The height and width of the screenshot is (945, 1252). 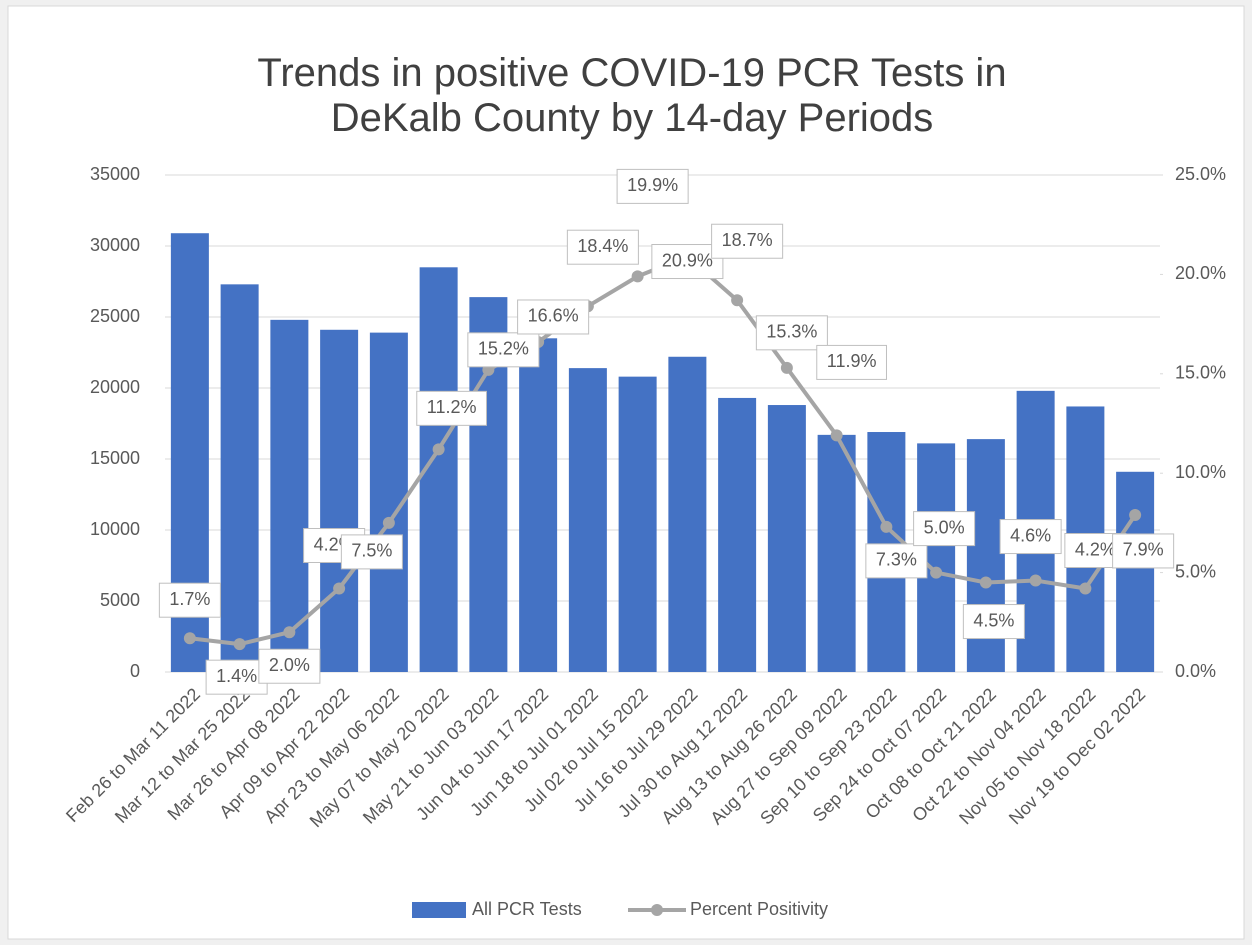 I want to click on data-label-text: 7.3%, so click(x=896, y=560).